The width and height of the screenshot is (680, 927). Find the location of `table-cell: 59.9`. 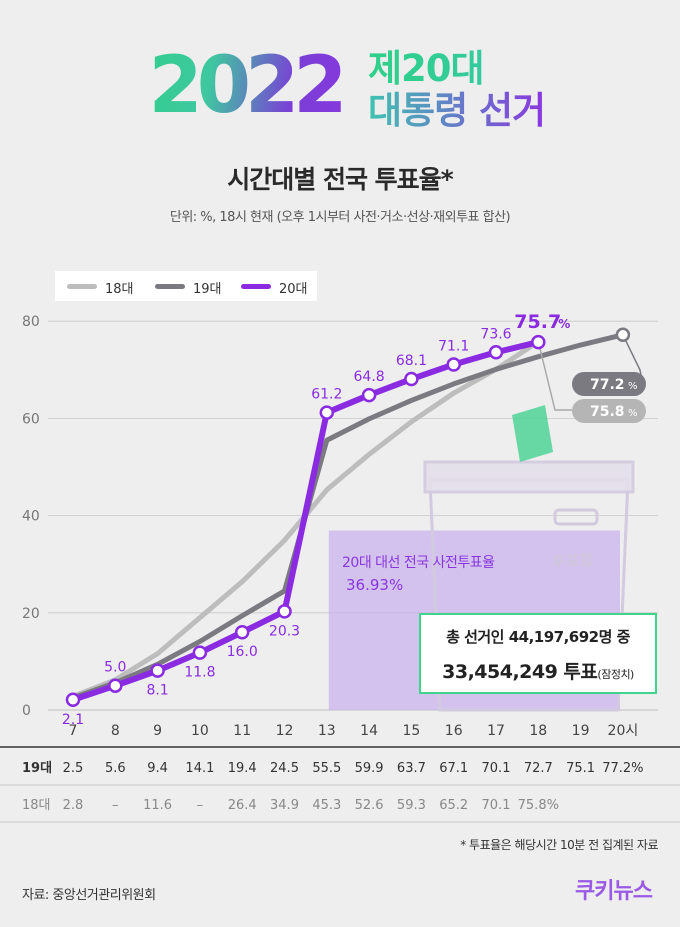

table-cell: 59.9 is located at coordinates (369, 768).